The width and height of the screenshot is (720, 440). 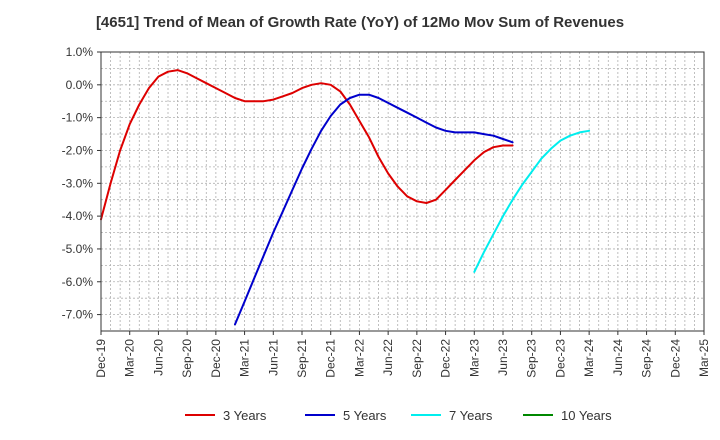 I want to click on x-tick-label: Dec-22, so click(x=446, y=358).